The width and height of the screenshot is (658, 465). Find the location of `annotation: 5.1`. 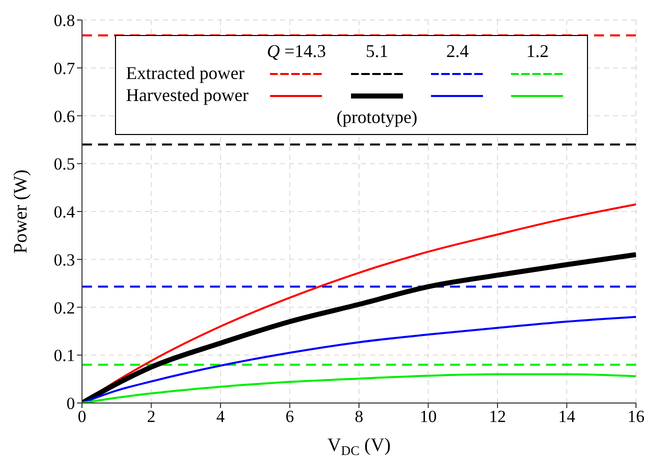

annotation: 5.1 is located at coordinates (377, 51).